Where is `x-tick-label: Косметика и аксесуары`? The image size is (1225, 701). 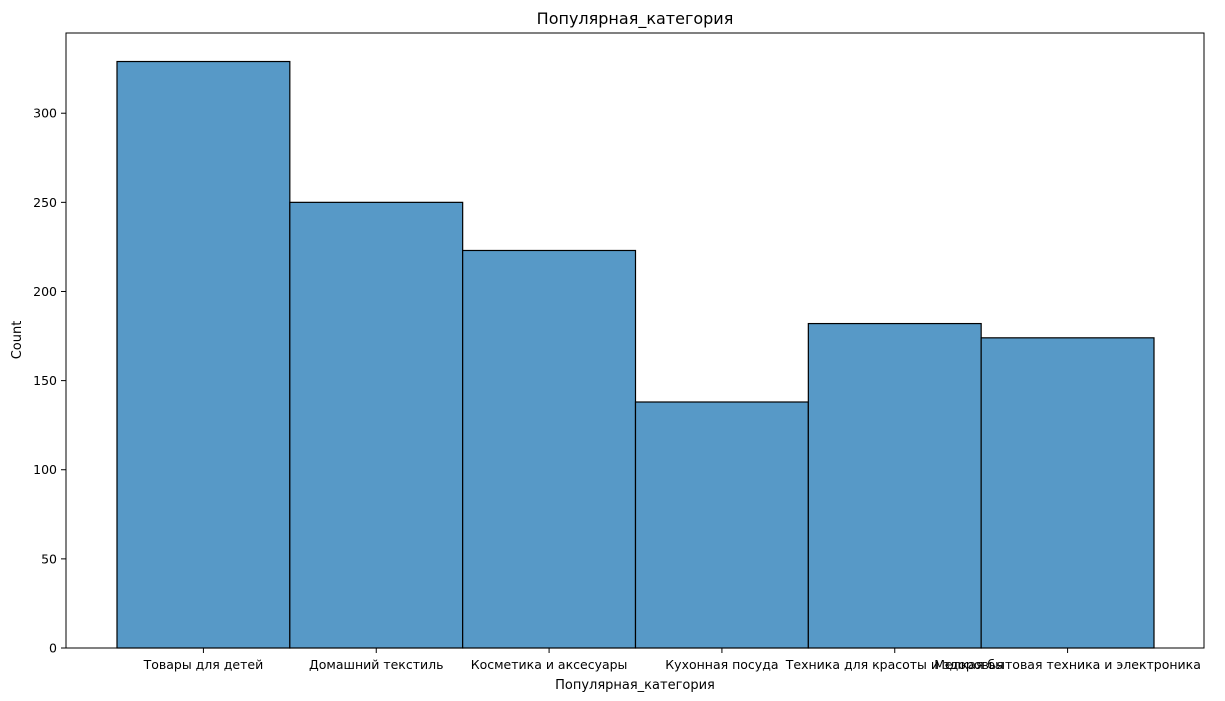 x-tick-label: Косметика и аксесуары is located at coordinates (549, 664).